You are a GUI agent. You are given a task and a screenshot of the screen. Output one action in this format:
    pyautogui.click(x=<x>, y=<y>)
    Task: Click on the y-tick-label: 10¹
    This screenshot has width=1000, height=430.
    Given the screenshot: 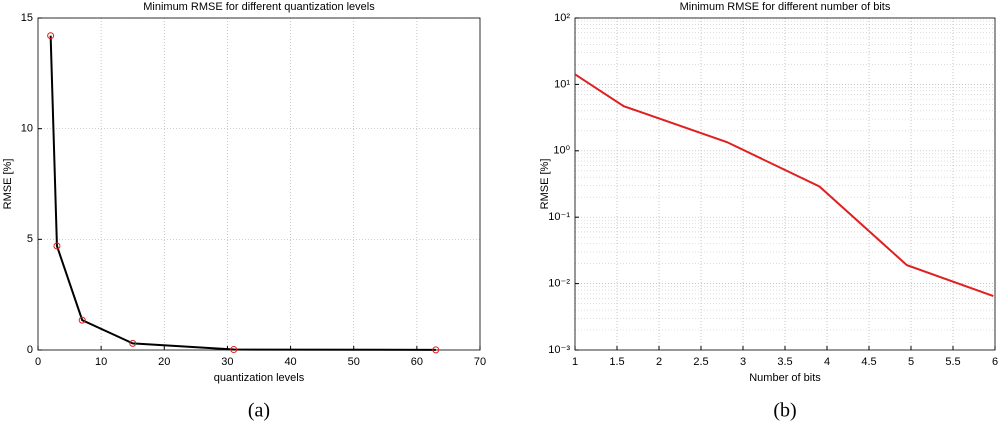 What is the action you would take?
    pyautogui.click(x=562, y=84)
    